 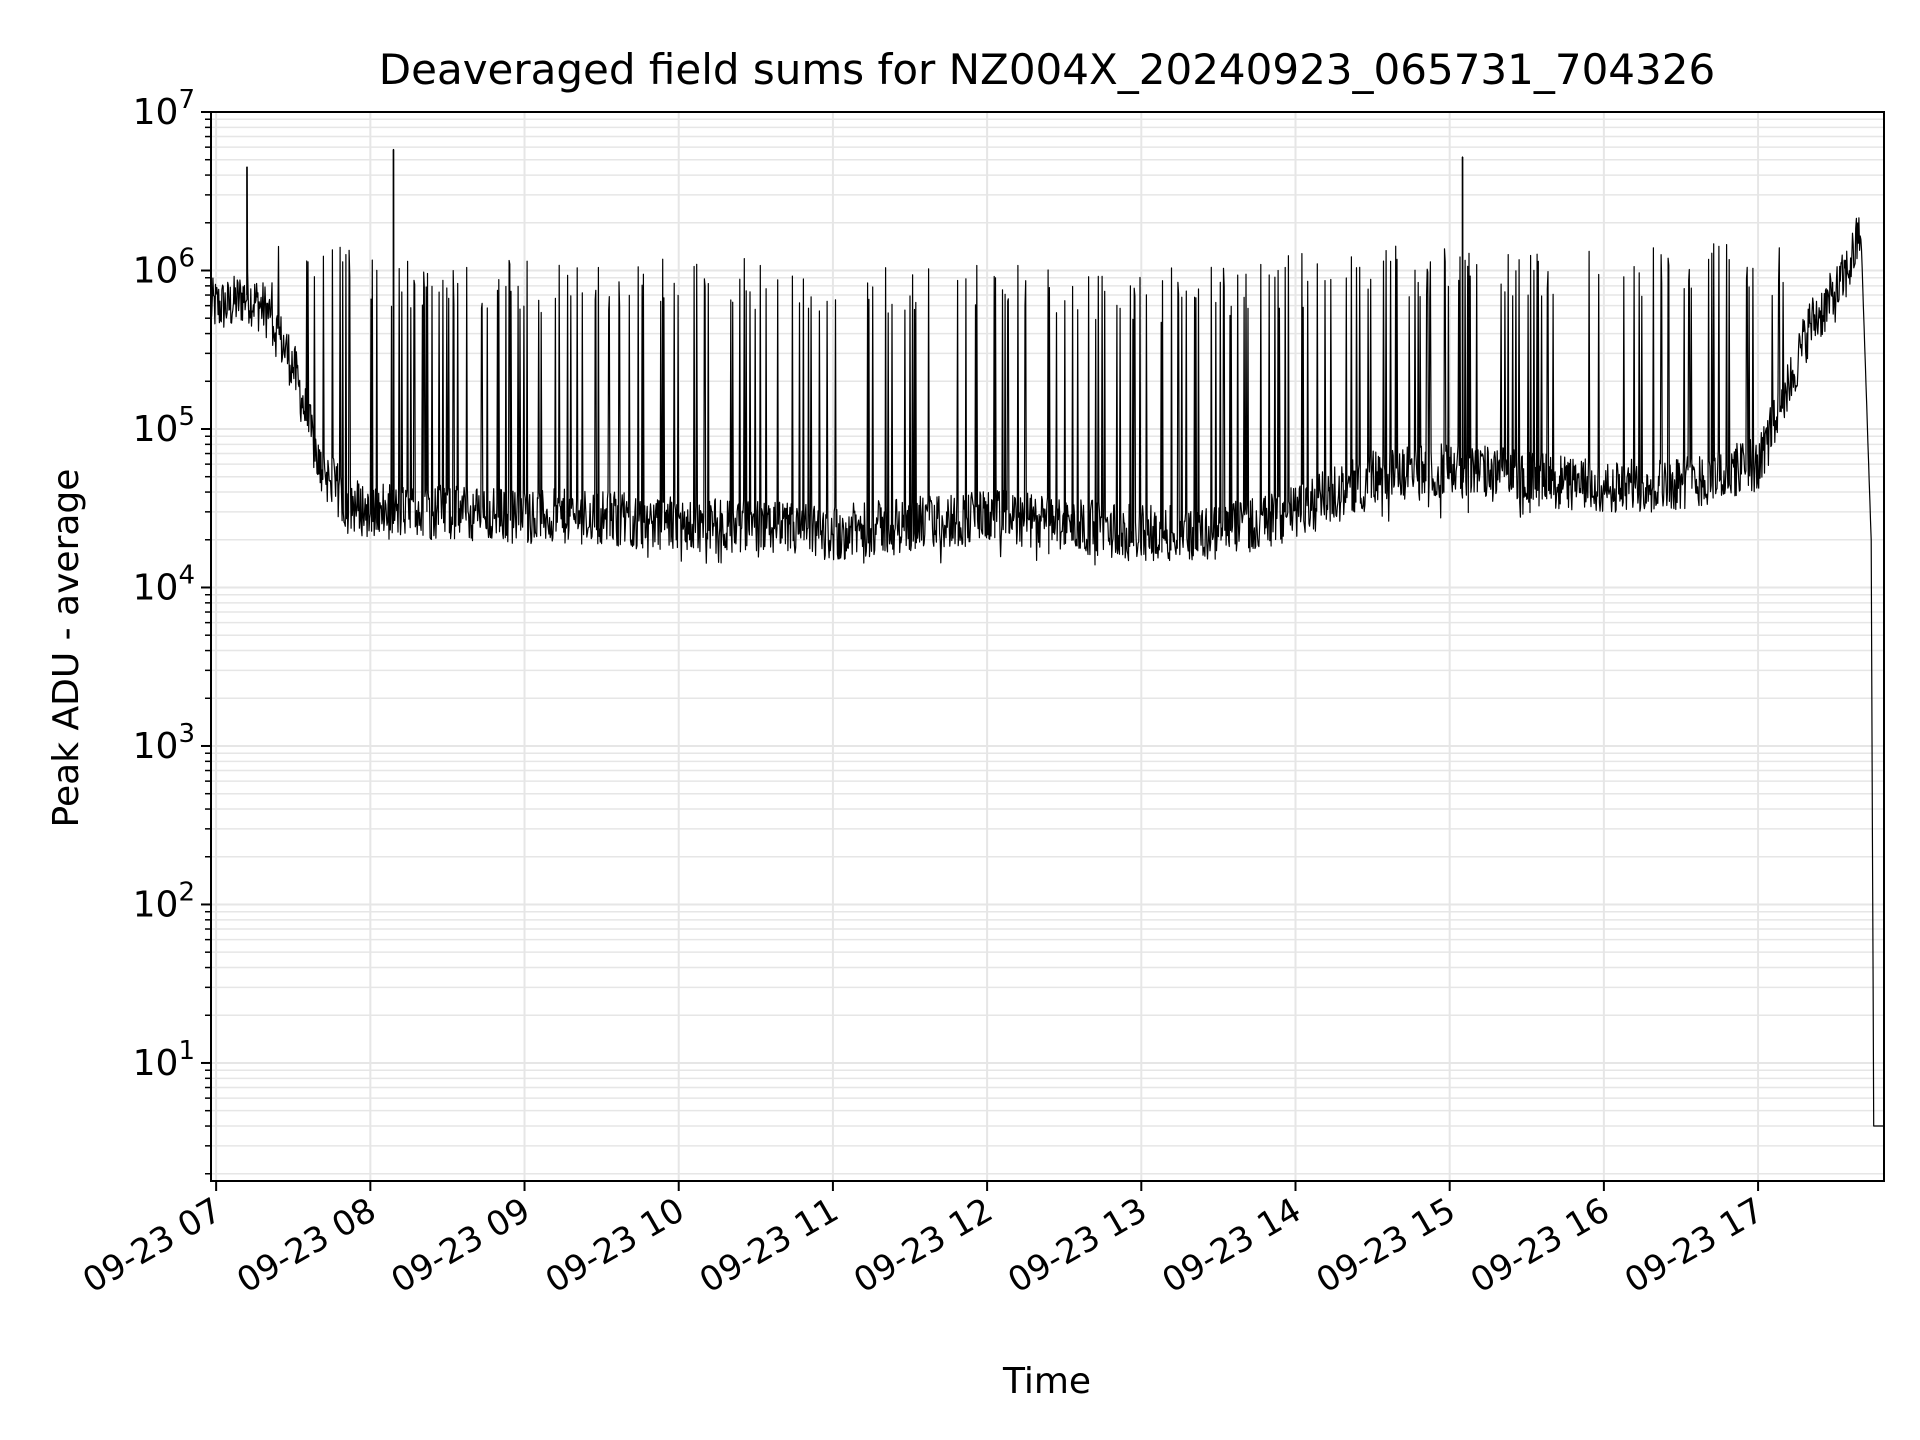 What do you see at coordinates (1046, 1381) in the screenshot?
I see `x-axis-label: Time` at bounding box center [1046, 1381].